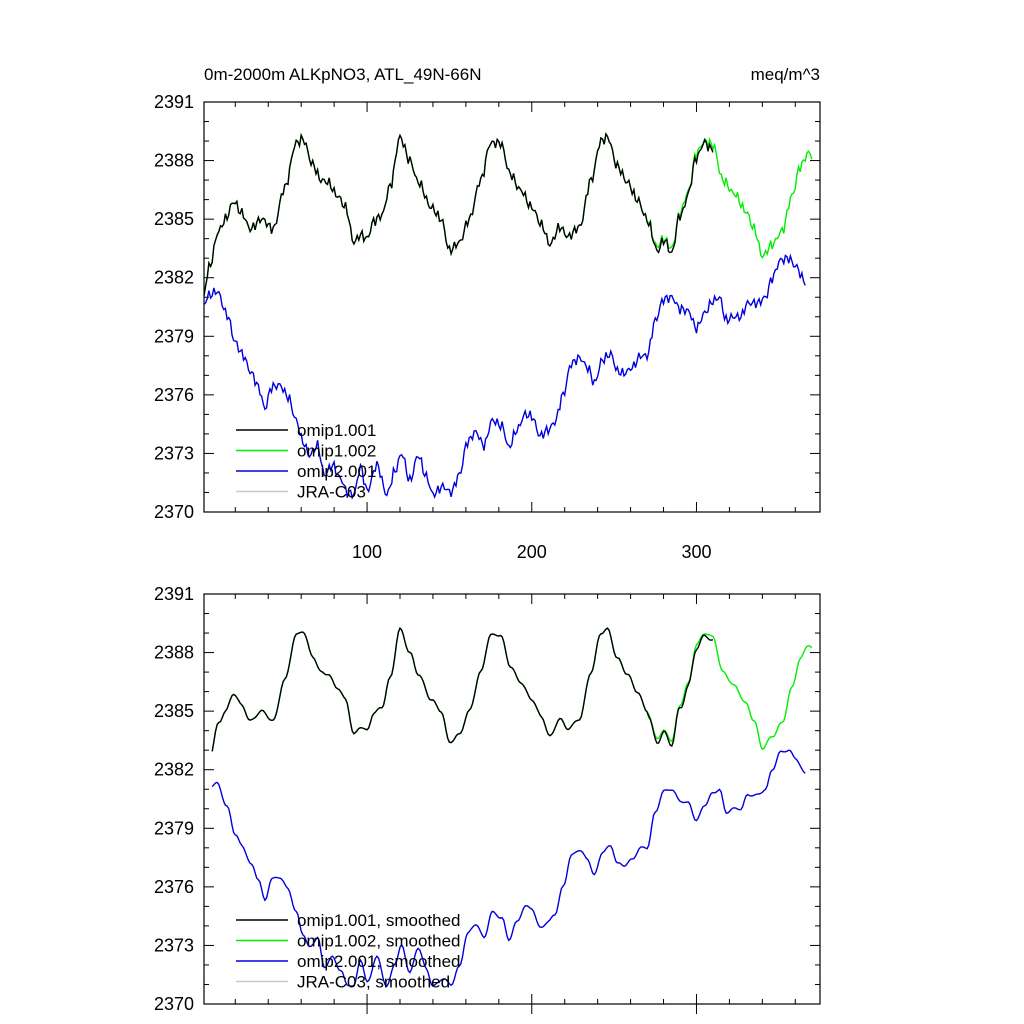 This screenshot has height=1024, width=1024. What do you see at coordinates (336, 430) in the screenshot?
I see `legend-label: omip1.001` at bounding box center [336, 430].